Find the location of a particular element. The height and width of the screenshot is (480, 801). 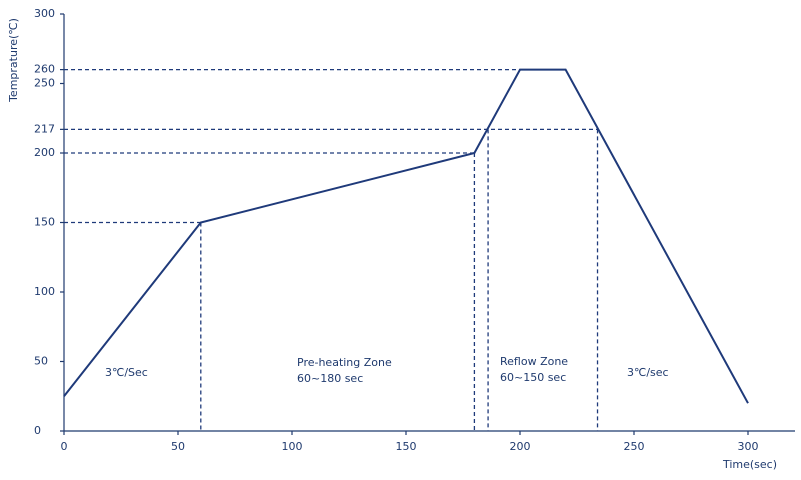

y-tick-label: 300 is located at coordinates (44, 13).